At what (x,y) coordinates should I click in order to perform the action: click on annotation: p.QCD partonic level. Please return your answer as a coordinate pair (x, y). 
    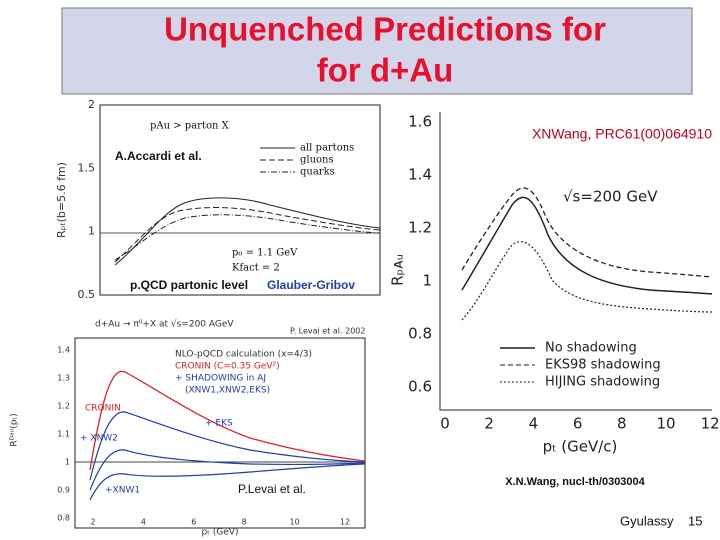
    Looking at the image, I should click on (189, 285).